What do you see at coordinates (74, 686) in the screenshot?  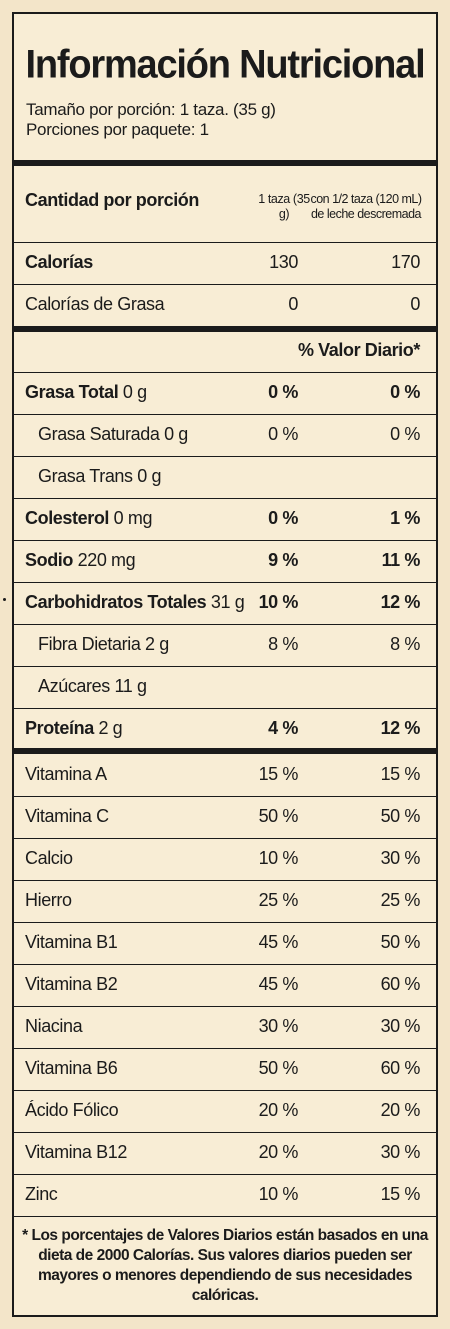 I see `nutrient-name: Azúcares` at bounding box center [74, 686].